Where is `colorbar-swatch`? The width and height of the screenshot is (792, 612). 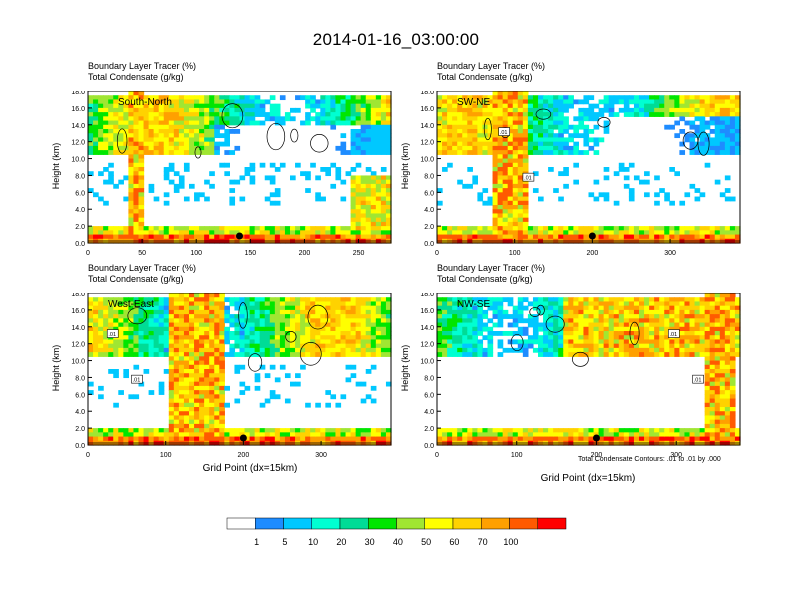
colorbar-swatch is located at coordinates (297, 523).